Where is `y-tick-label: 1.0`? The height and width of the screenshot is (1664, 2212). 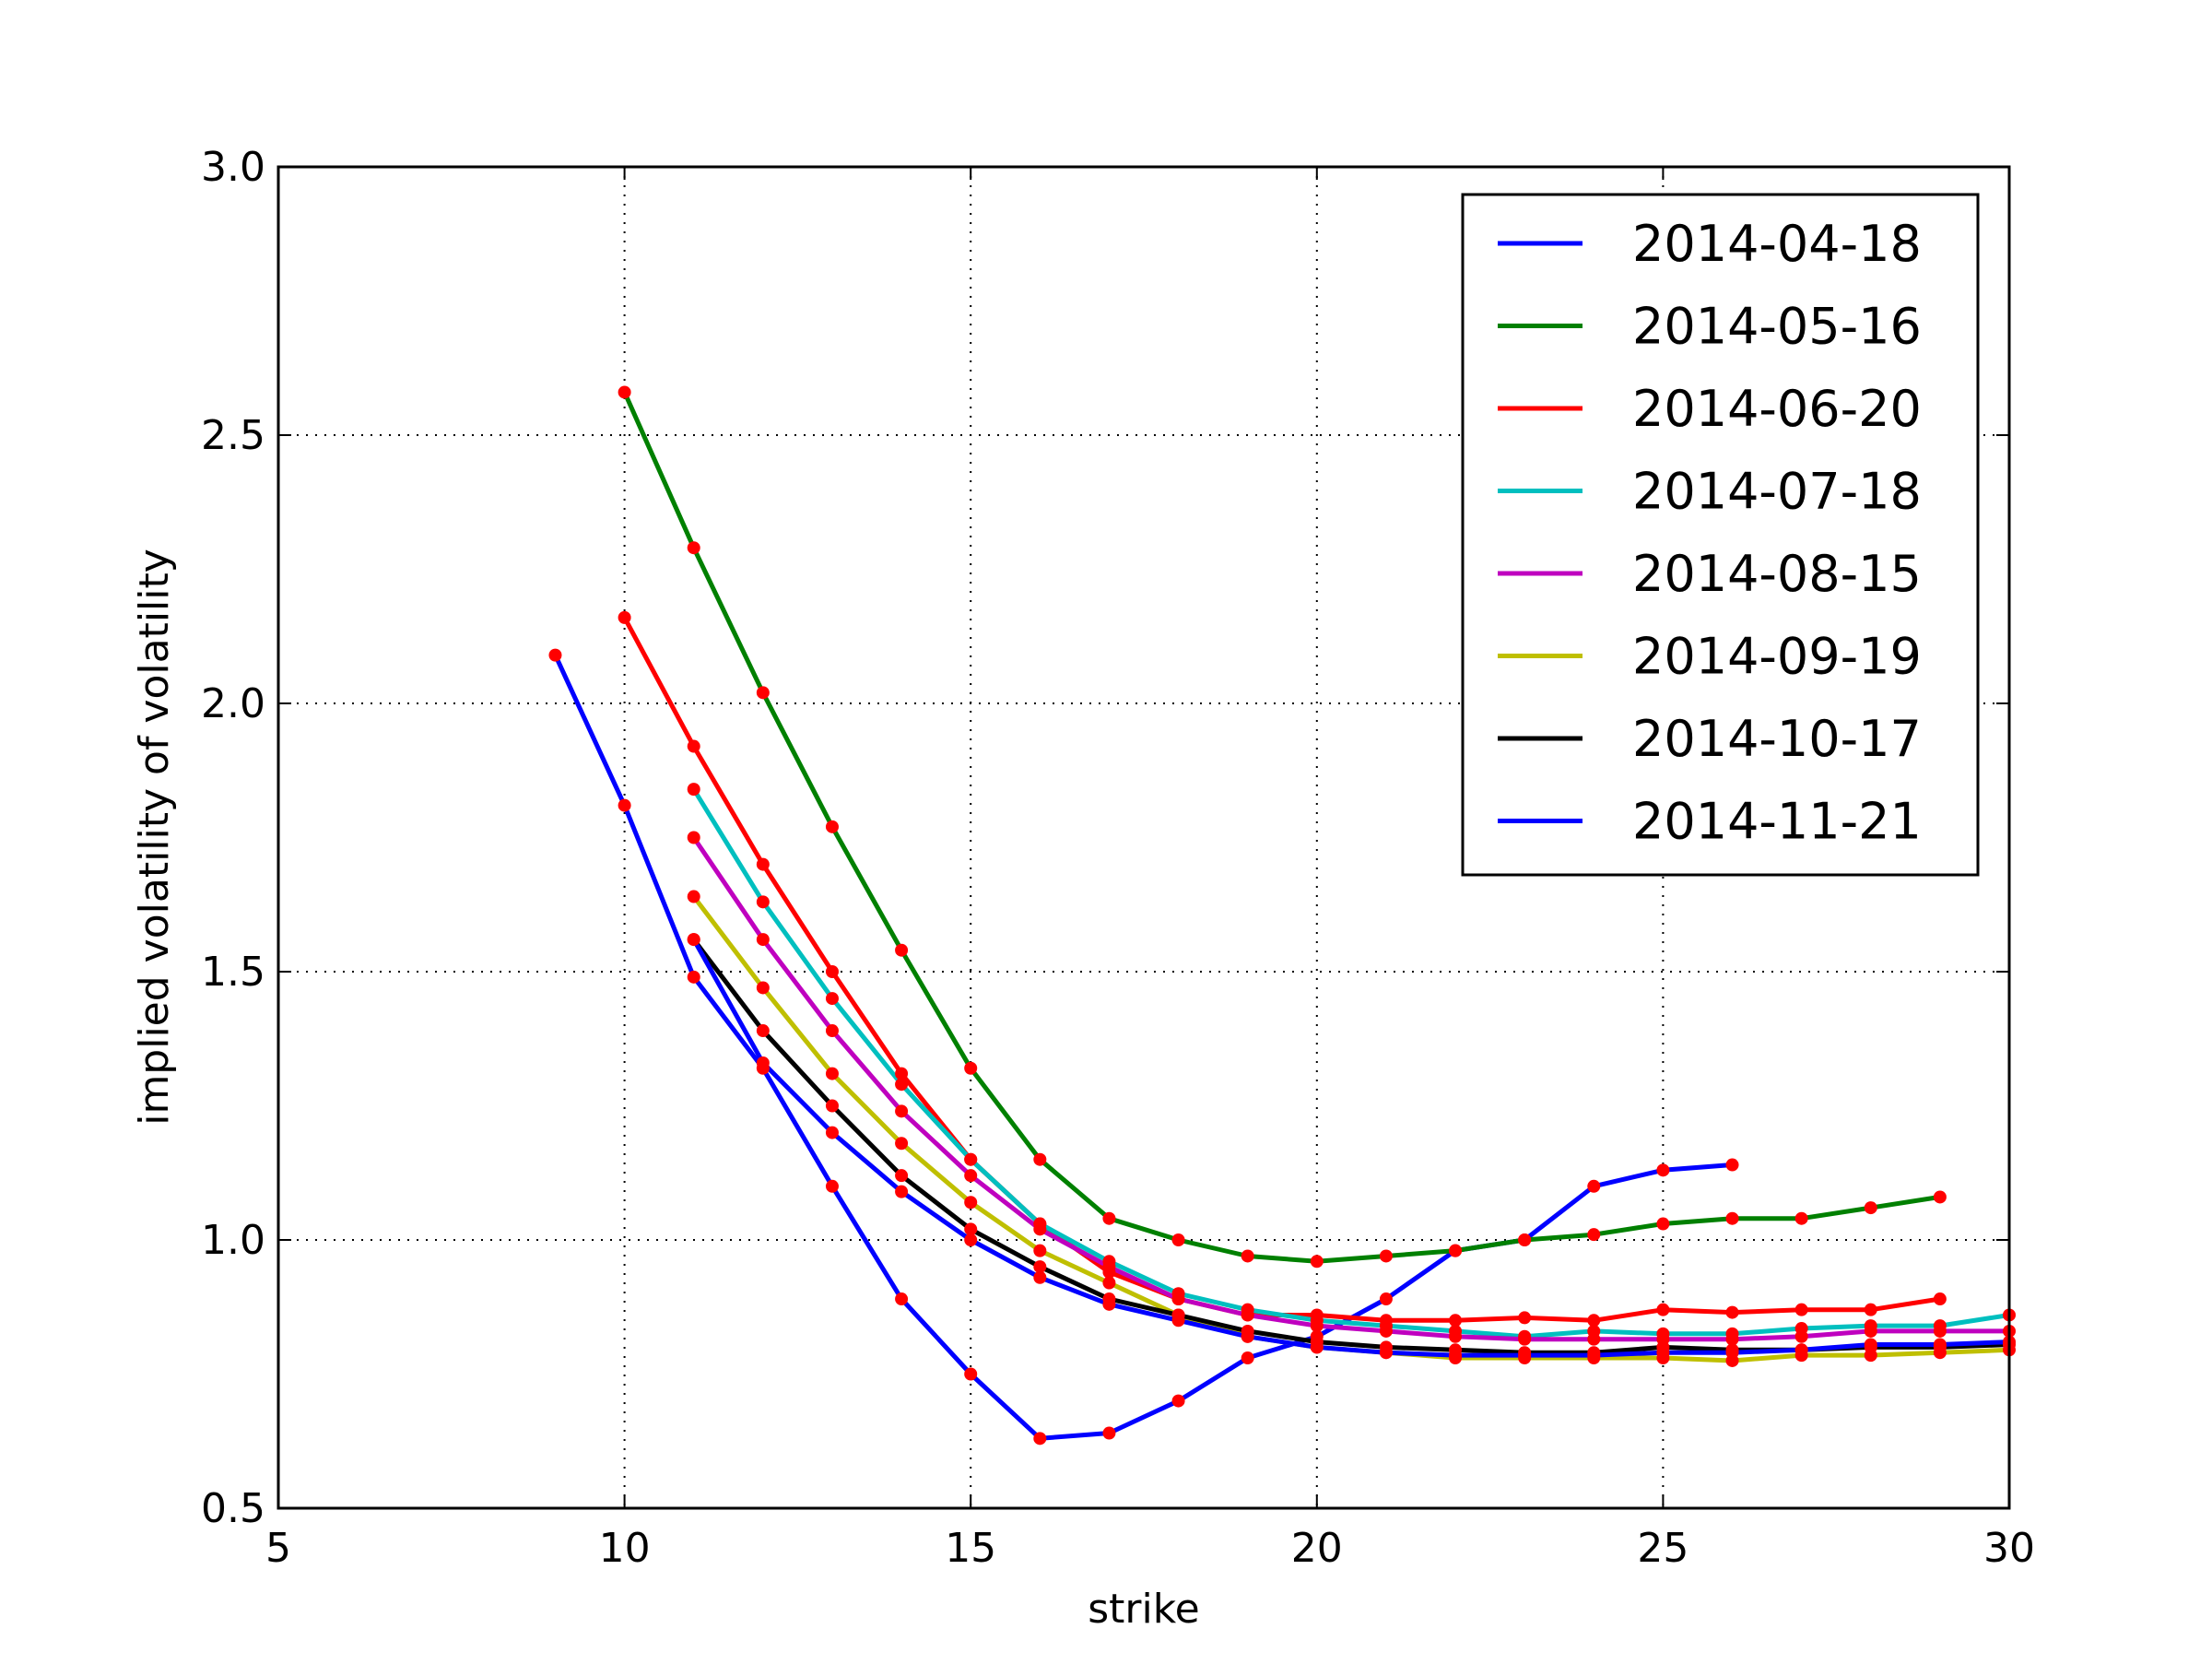 y-tick-label: 1.0 is located at coordinates (233, 1240).